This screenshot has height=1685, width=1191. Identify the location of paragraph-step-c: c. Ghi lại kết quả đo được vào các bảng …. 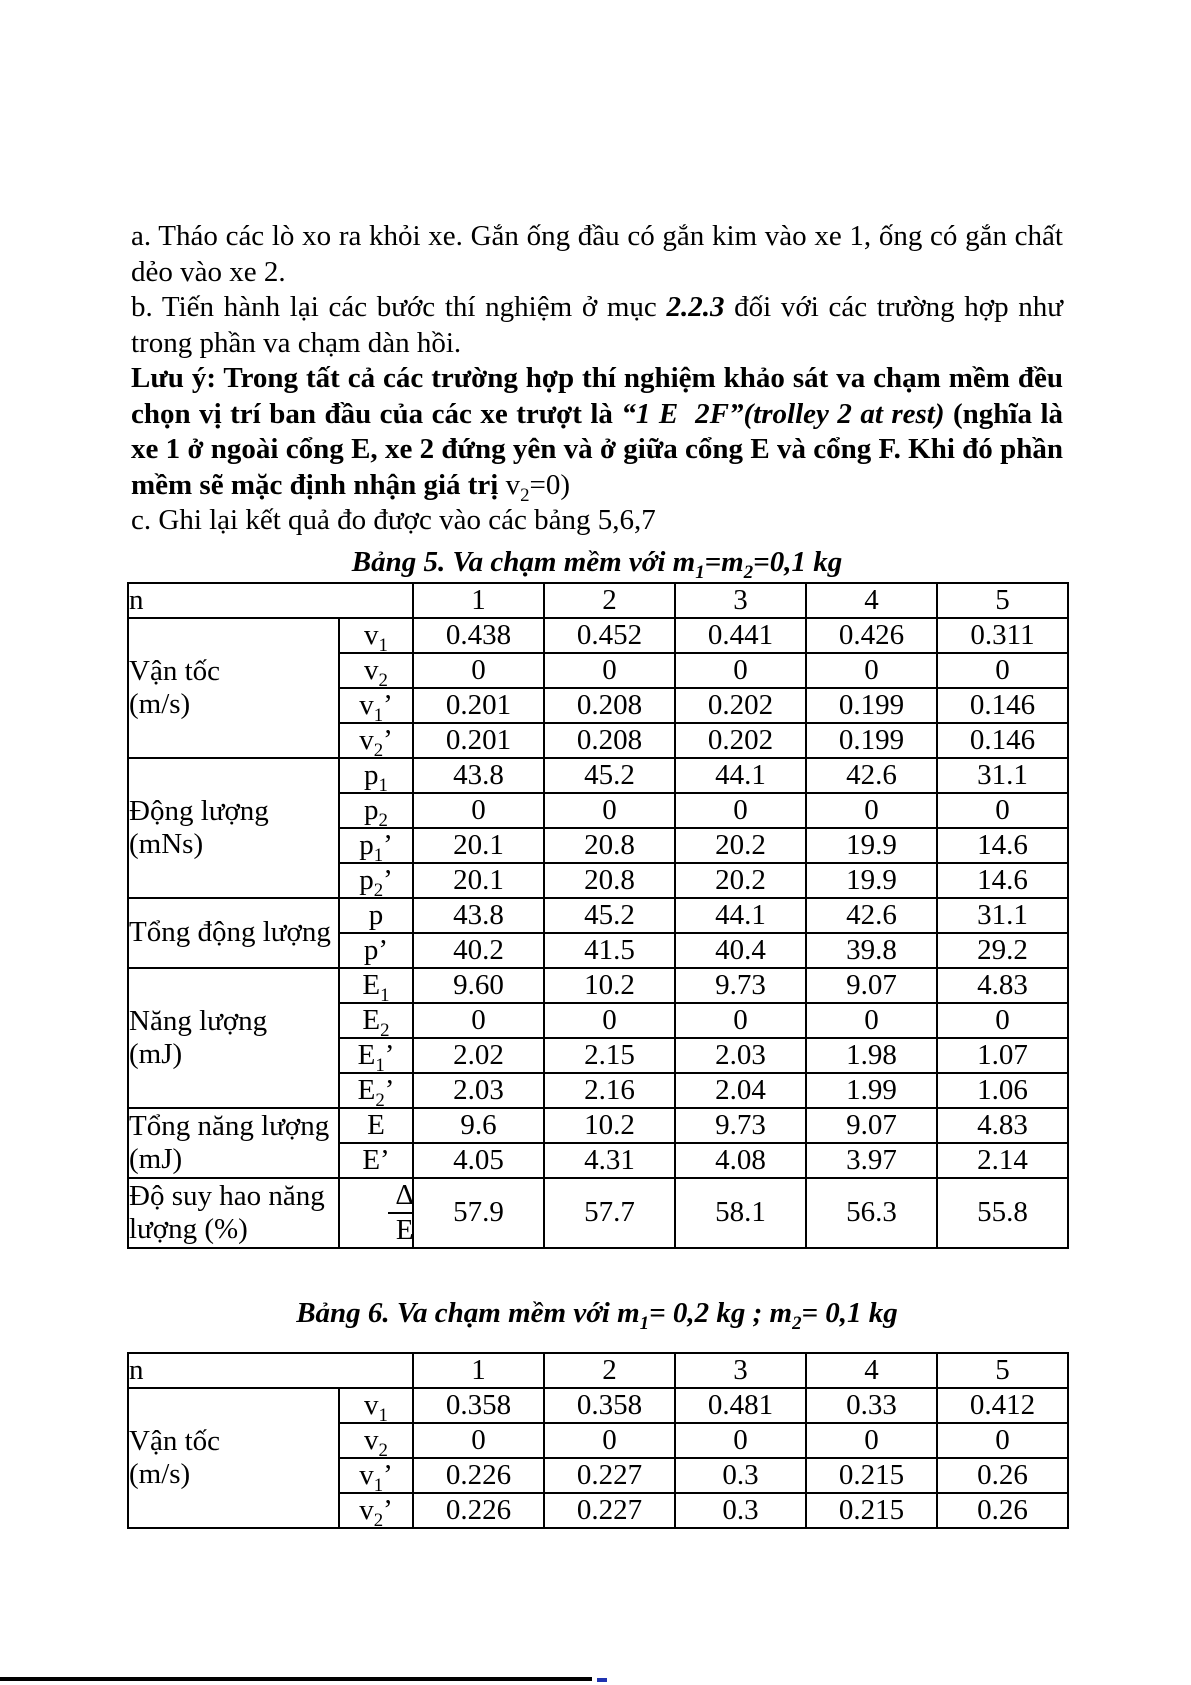
(597, 521).